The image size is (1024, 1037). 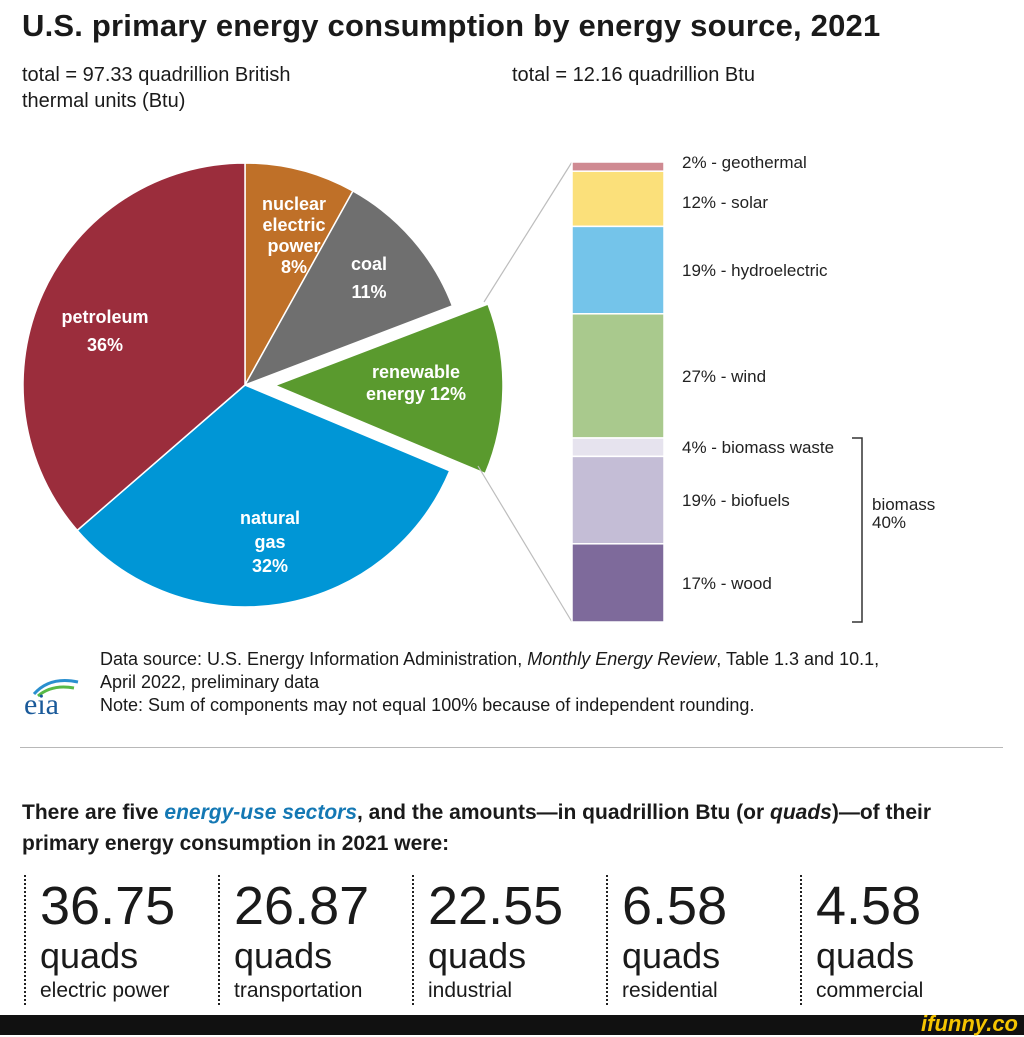 What do you see at coordinates (758, 447) in the screenshot?
I see `bar-label-biomass-waste: 4% - biomass waste` at bounding box center [758, 447].